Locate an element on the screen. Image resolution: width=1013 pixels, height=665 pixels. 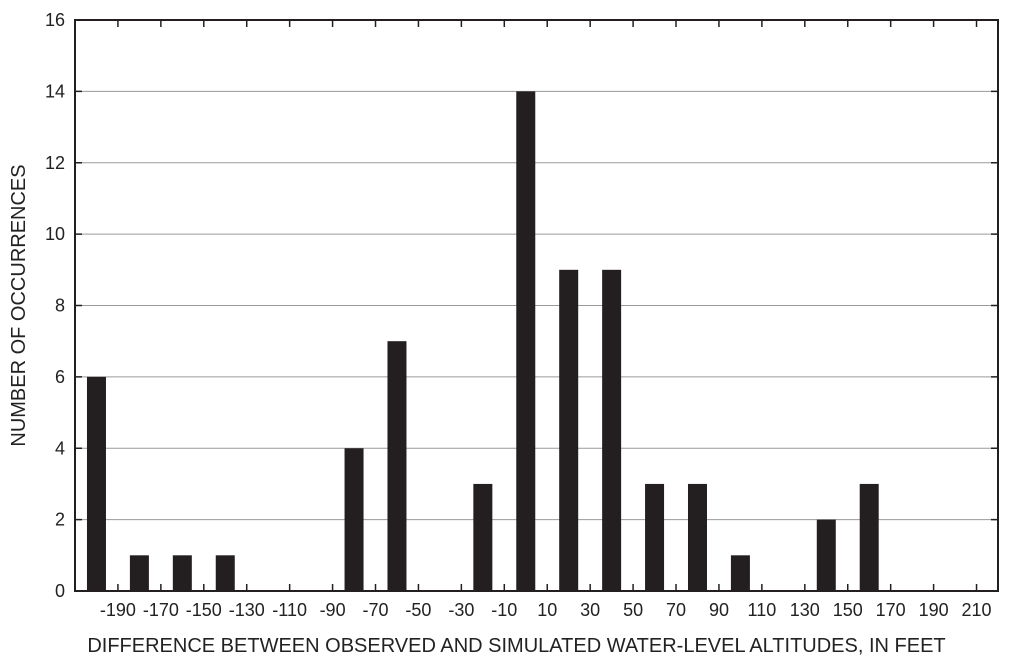
x-tick-label: -110 is located at coordinates (289, 610).